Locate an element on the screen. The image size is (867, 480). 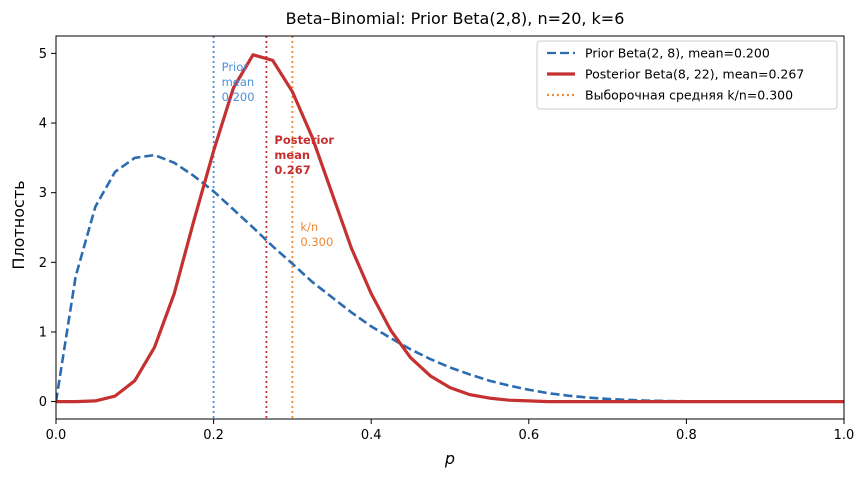
x-tick-label: 0.0 is located at coordinates (56, 435).